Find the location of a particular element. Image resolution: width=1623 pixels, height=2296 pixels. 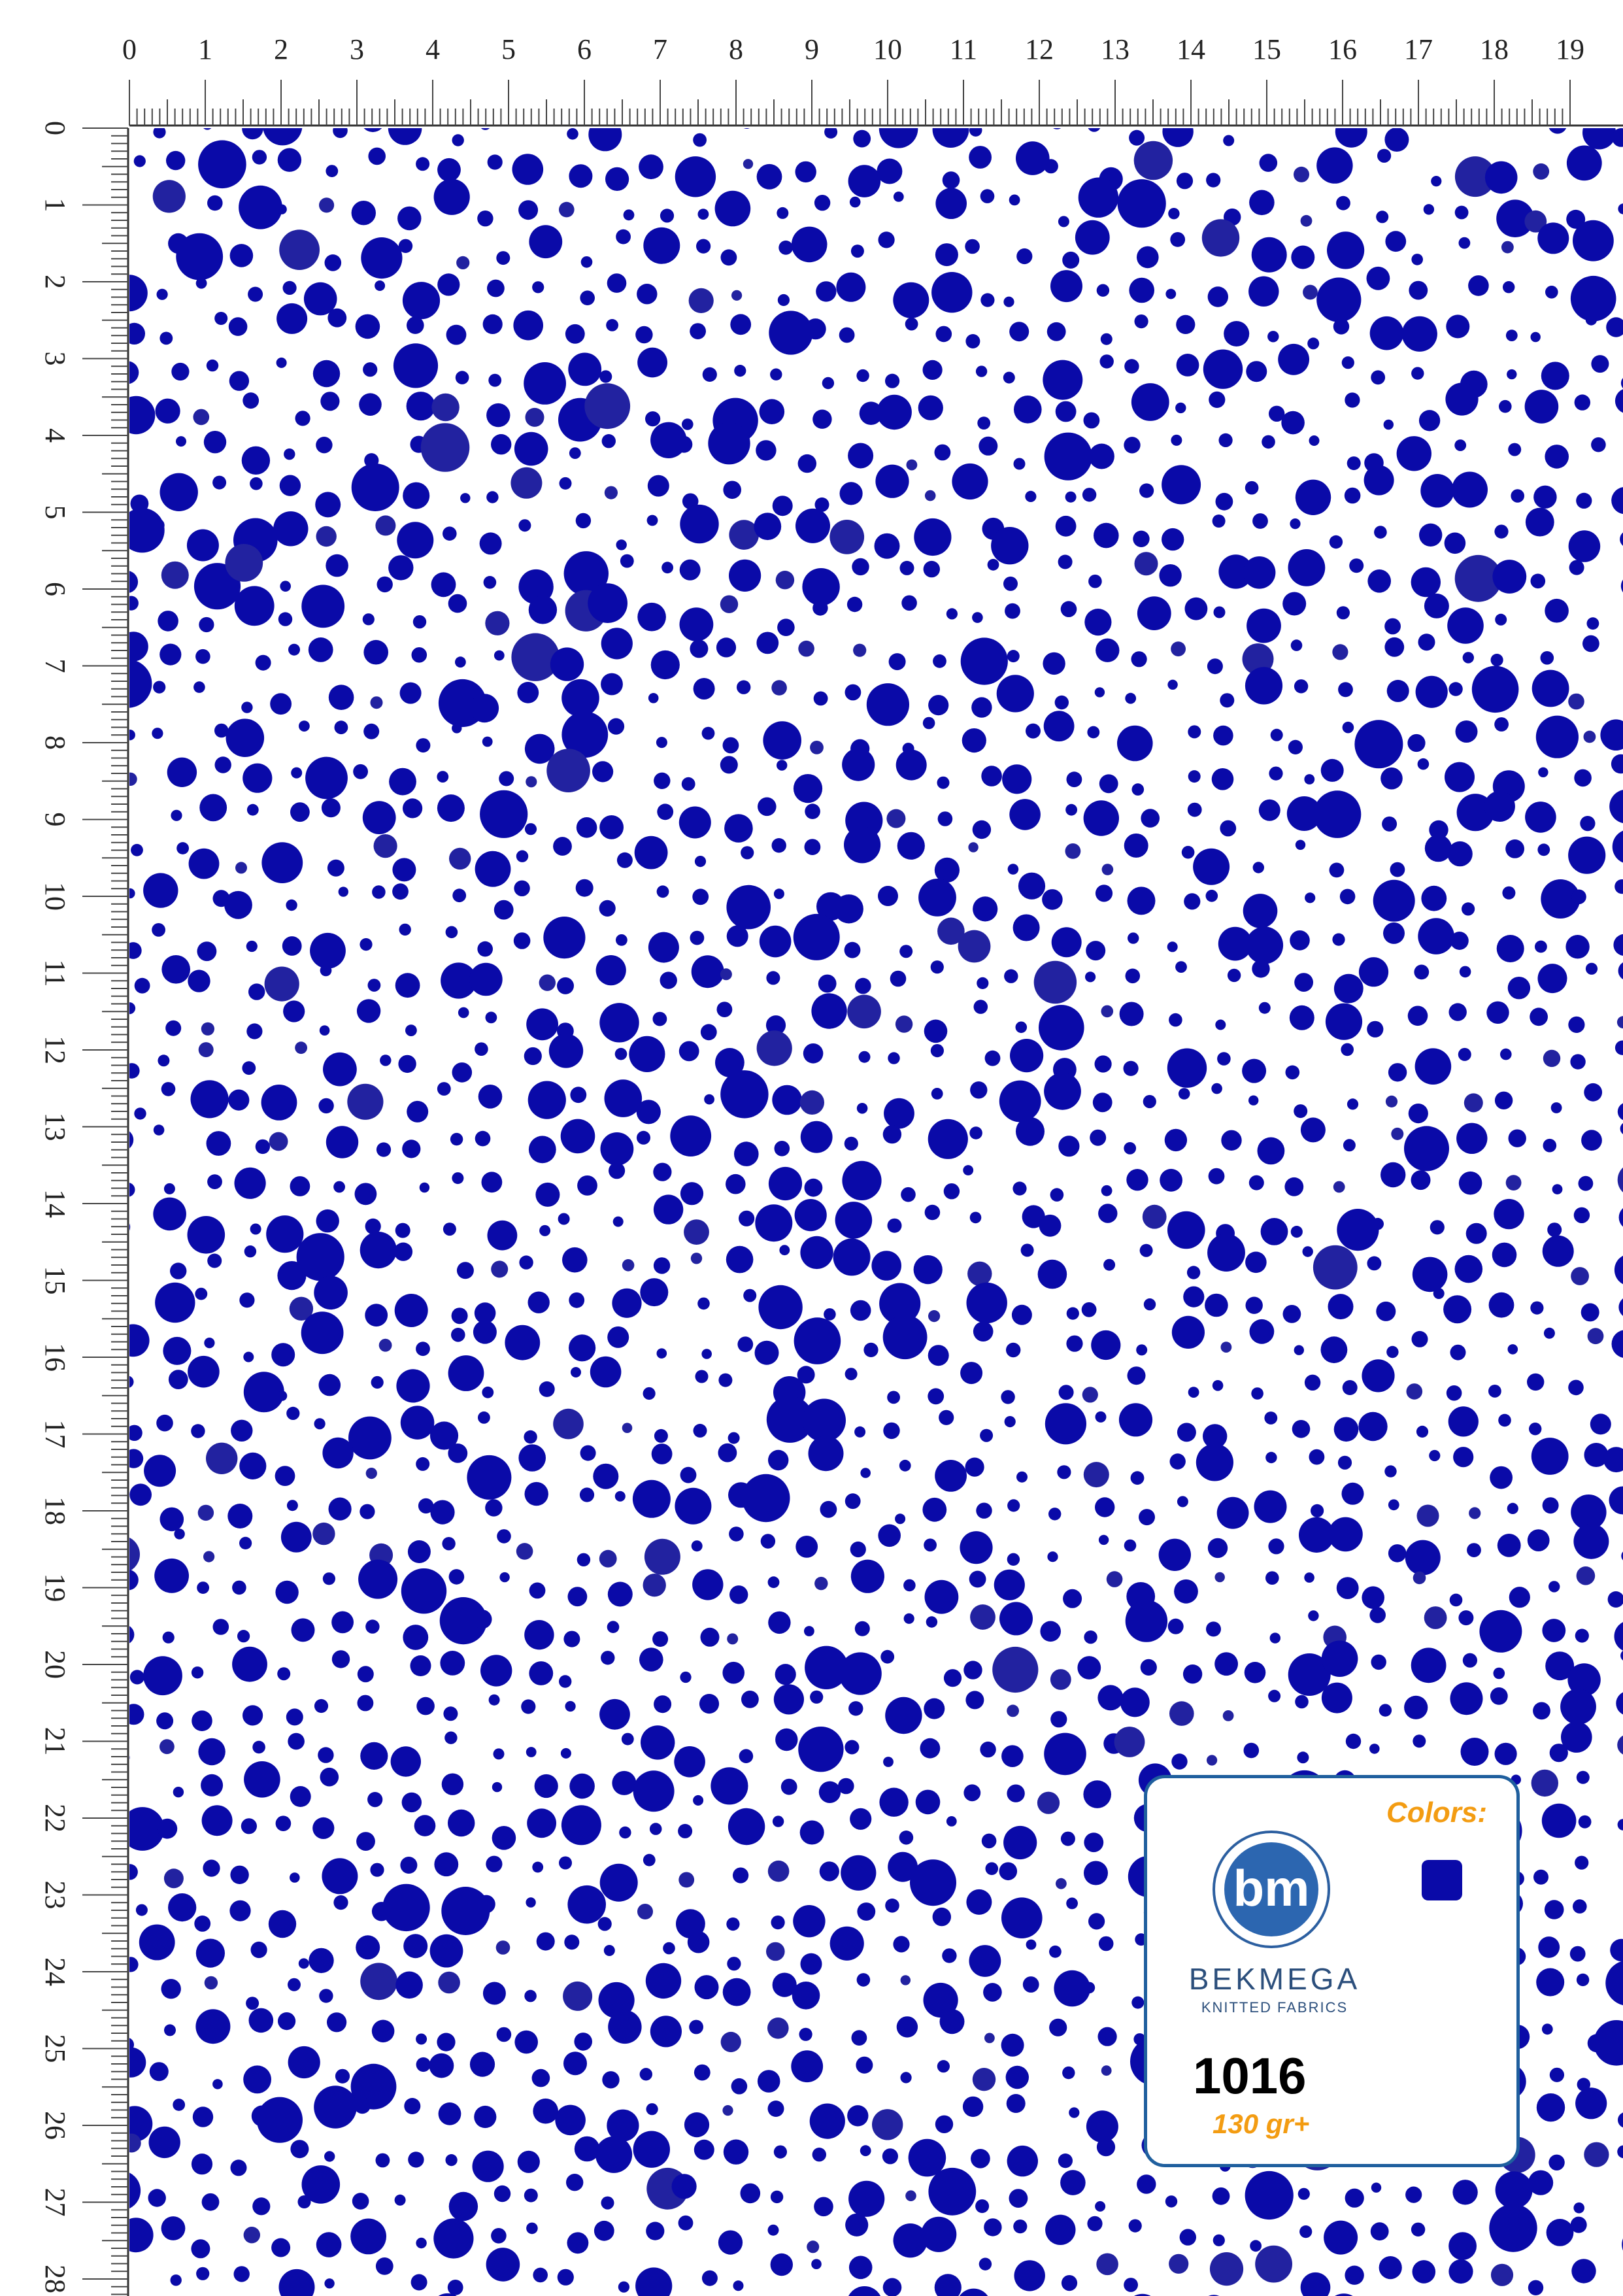

brand-name: BEKMEGA is located at coordinates (1275, 1979).